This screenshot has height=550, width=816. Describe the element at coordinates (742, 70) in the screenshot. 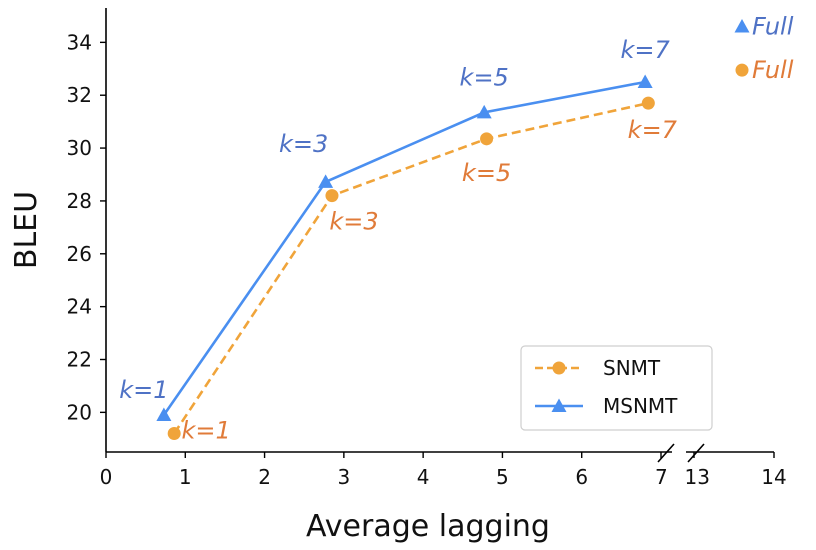

I see `snmt-full-point` at that location.